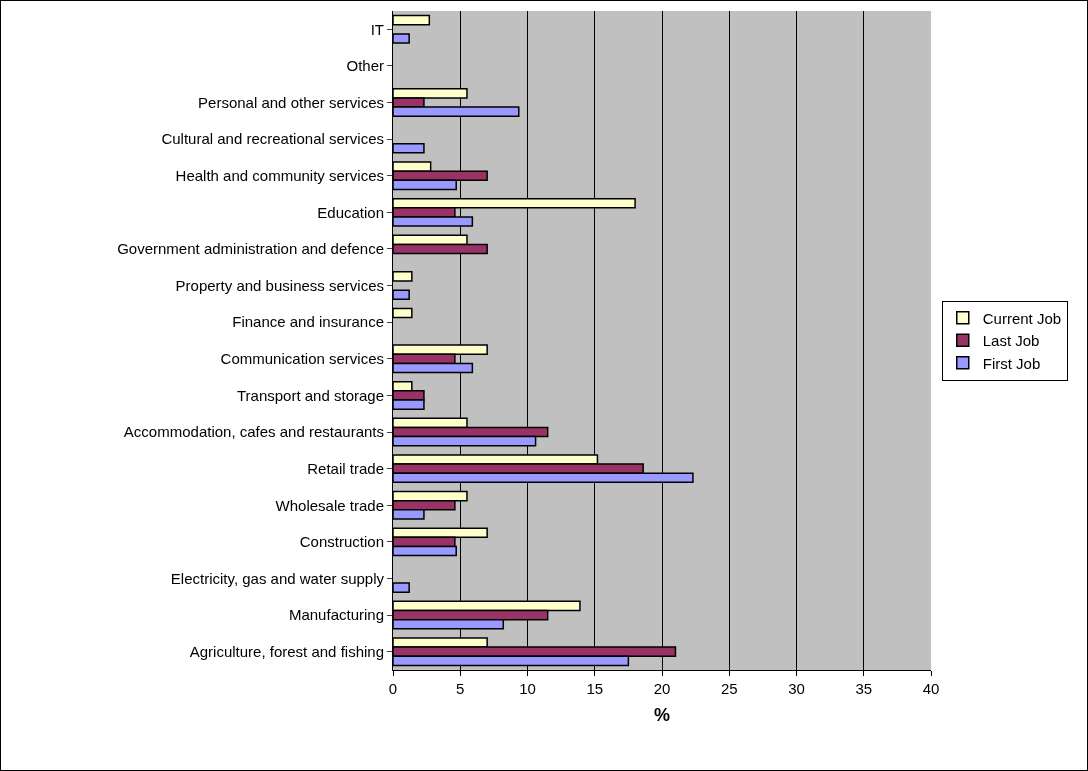 The height and width of the screenshot is (771, 1088). I want to click on y-tick-label: Education, so click(350, 212).